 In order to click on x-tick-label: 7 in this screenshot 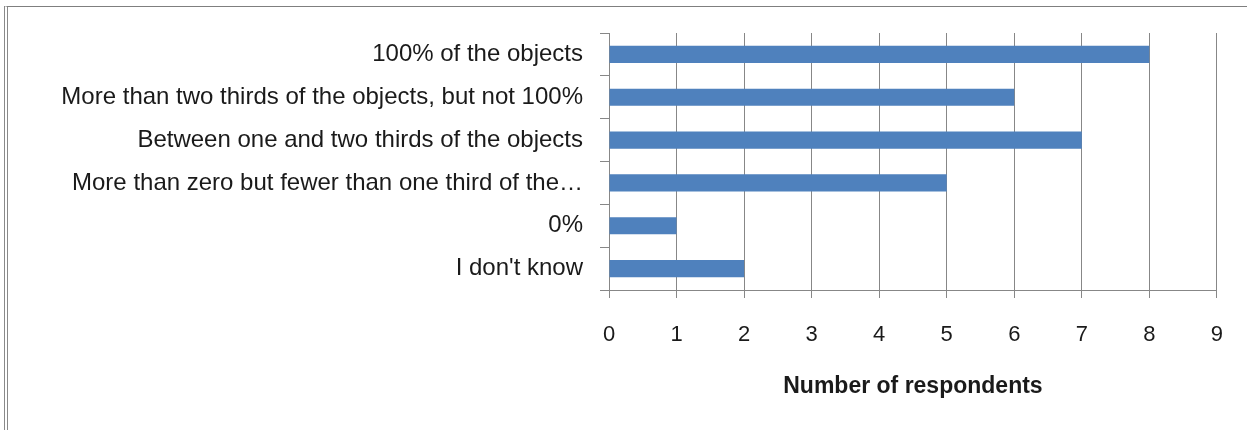, I will do `click(1081, 334)`.